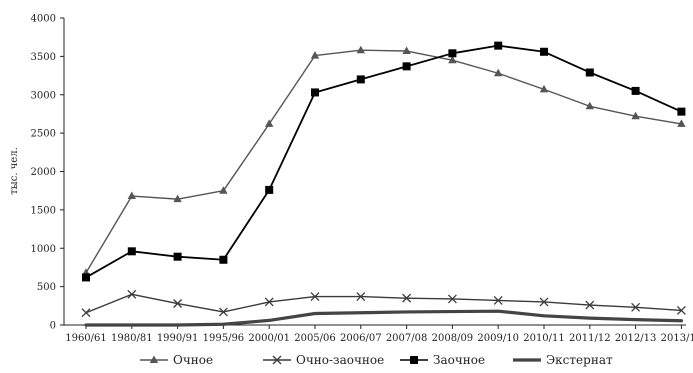 This screenshot has width=693, height=373. What do you see at coordinates (86, 338) in the screenshot?
I see `x-tick-label: 1960/61` at bounding box center [86, 338].